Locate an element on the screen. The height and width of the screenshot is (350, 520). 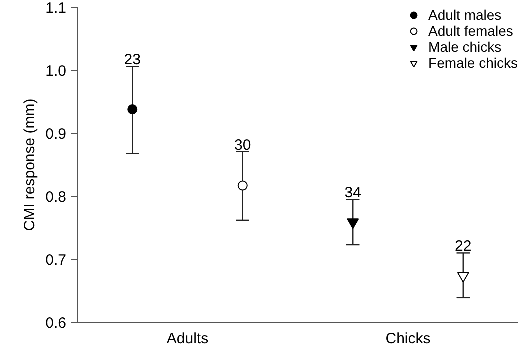
x-tick-label: Adults is located at coordinates (187, 339).